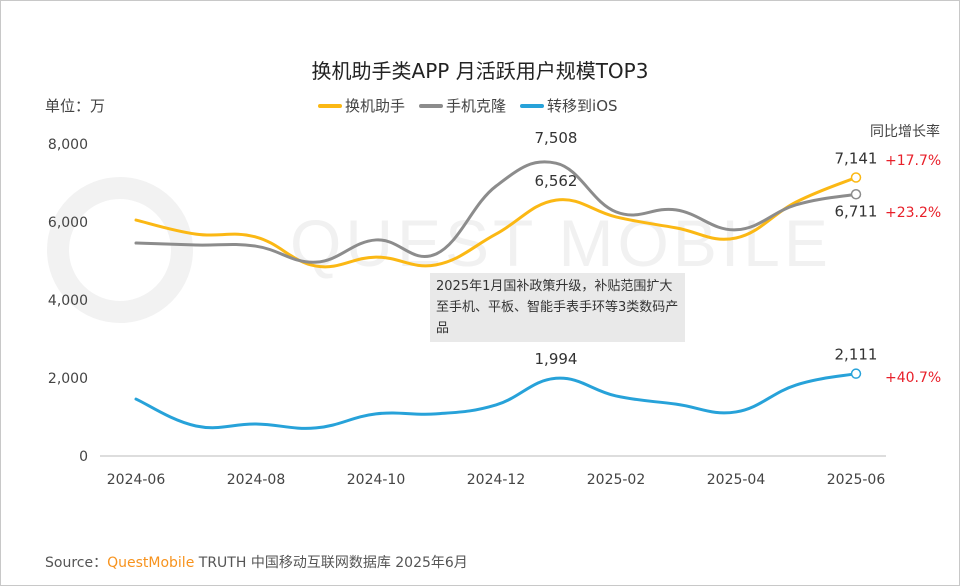 The image size is (960, 586). What do you see at coordinates (557, 307) in the screenshot?
I see `policy-annotation: 2025年1月国补政策升级，补贴范围扩大至手机、平板、智能手表手环等3类数码产品` at bounding box center [557, 307].